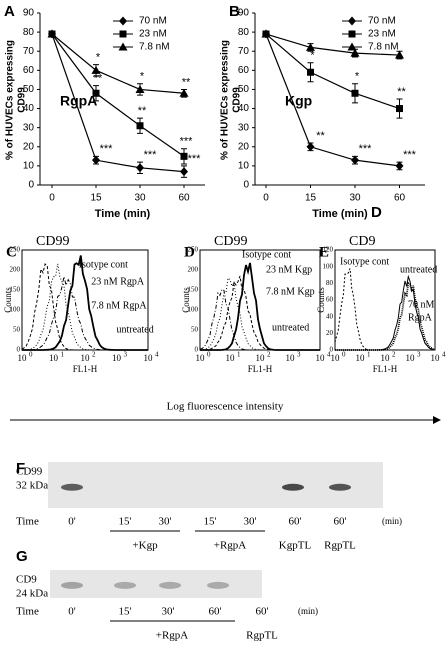 Image resolution: width=448 pixels, height=649 pixels. What do you see at coordinates (8, 300) in the screenshot?
I see `y-axis-label: Counts` at bounding box center [8, 300].